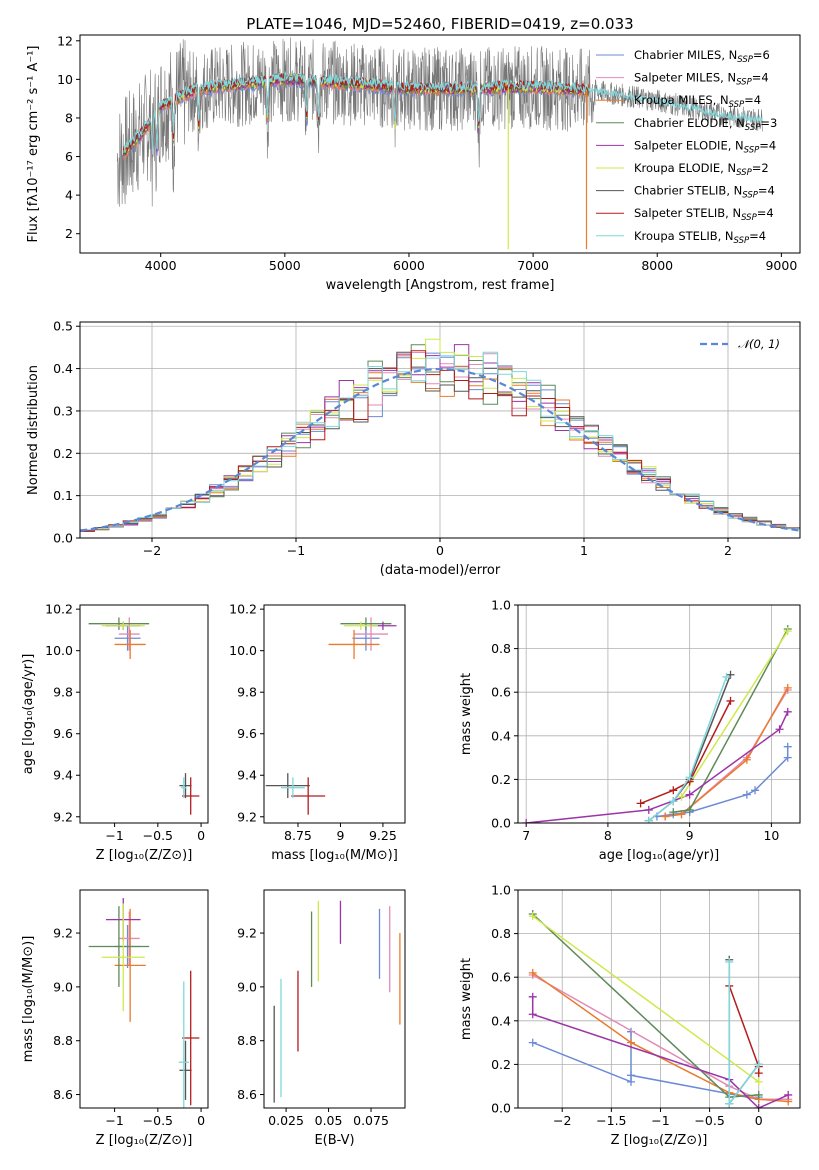 The image size is (819, 1170). What do you see at coordinates (243, 609) in the screenshot?
I see `age-vs-mass-ytick-label: 10.2` at bounding box center [243, 609].